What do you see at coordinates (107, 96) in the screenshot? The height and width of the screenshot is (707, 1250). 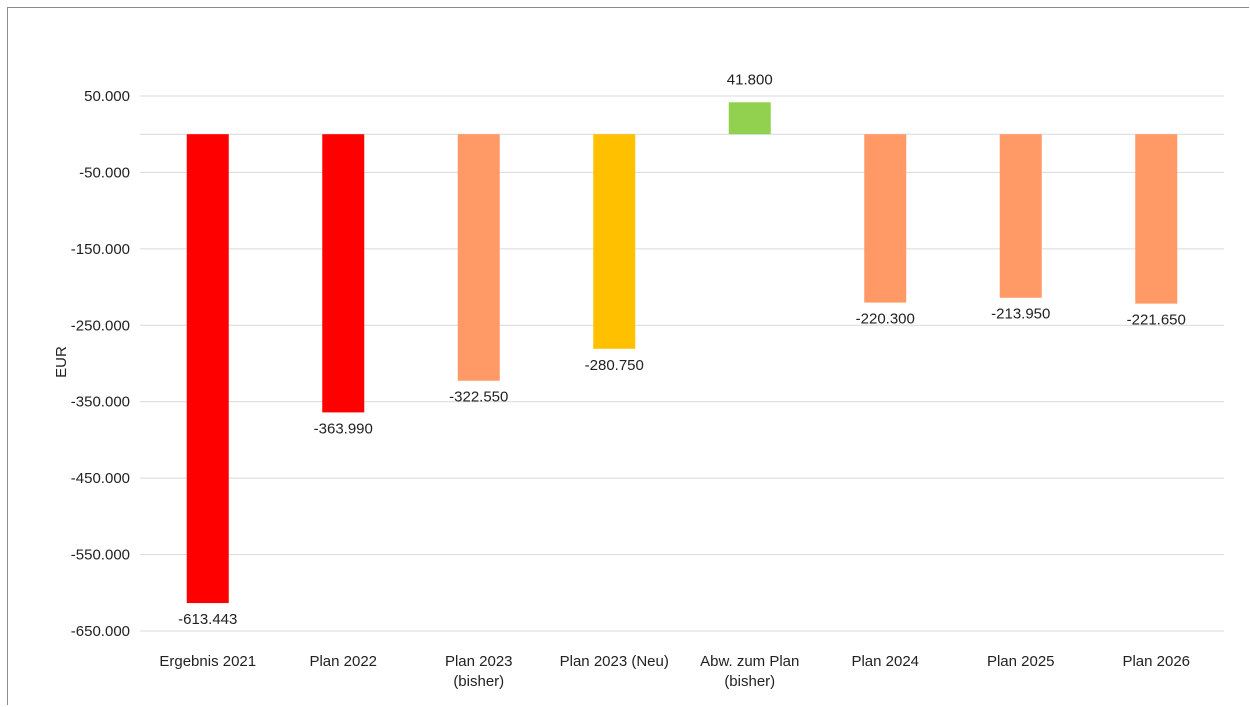 I see `y-tick-label: 50.000` at bounding box center [107, 96].